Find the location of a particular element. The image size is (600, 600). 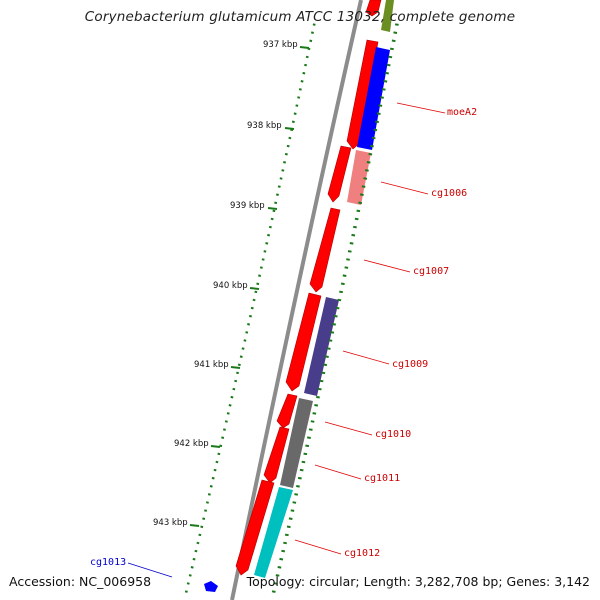

gene-label-cg1011: cg1011 is located at coordinates (382, 478).